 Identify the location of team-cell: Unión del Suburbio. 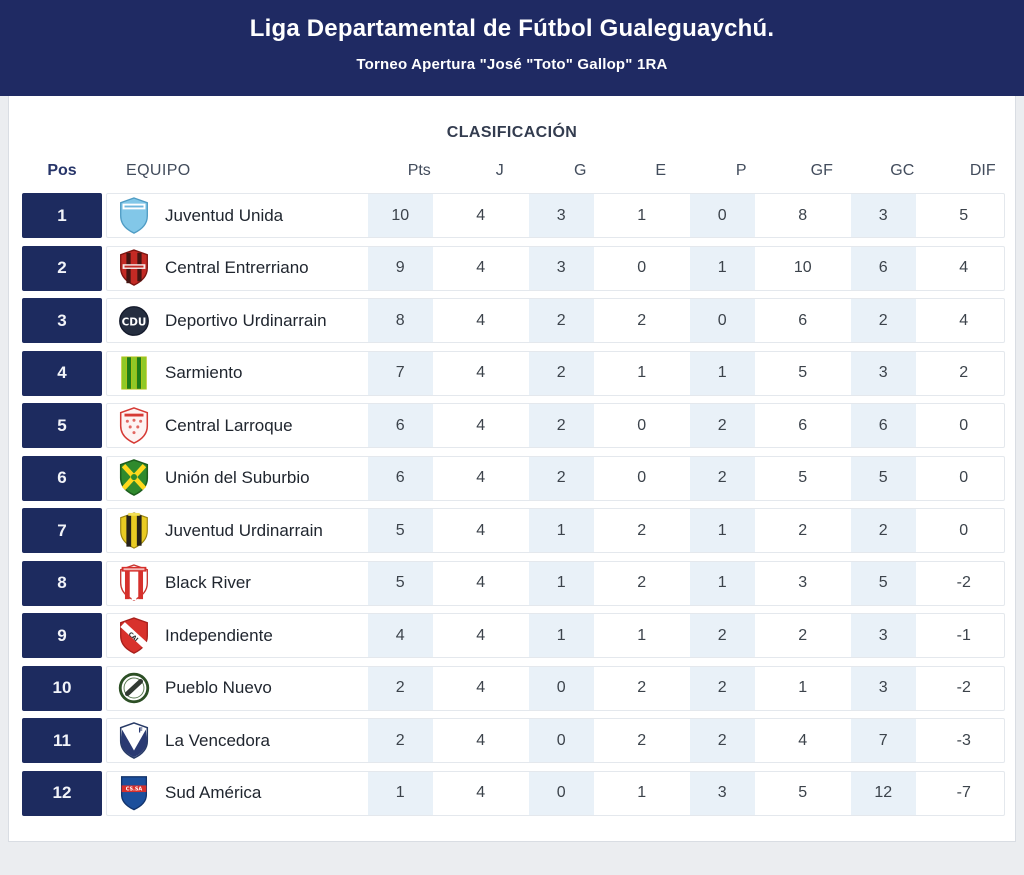
(233, 478).